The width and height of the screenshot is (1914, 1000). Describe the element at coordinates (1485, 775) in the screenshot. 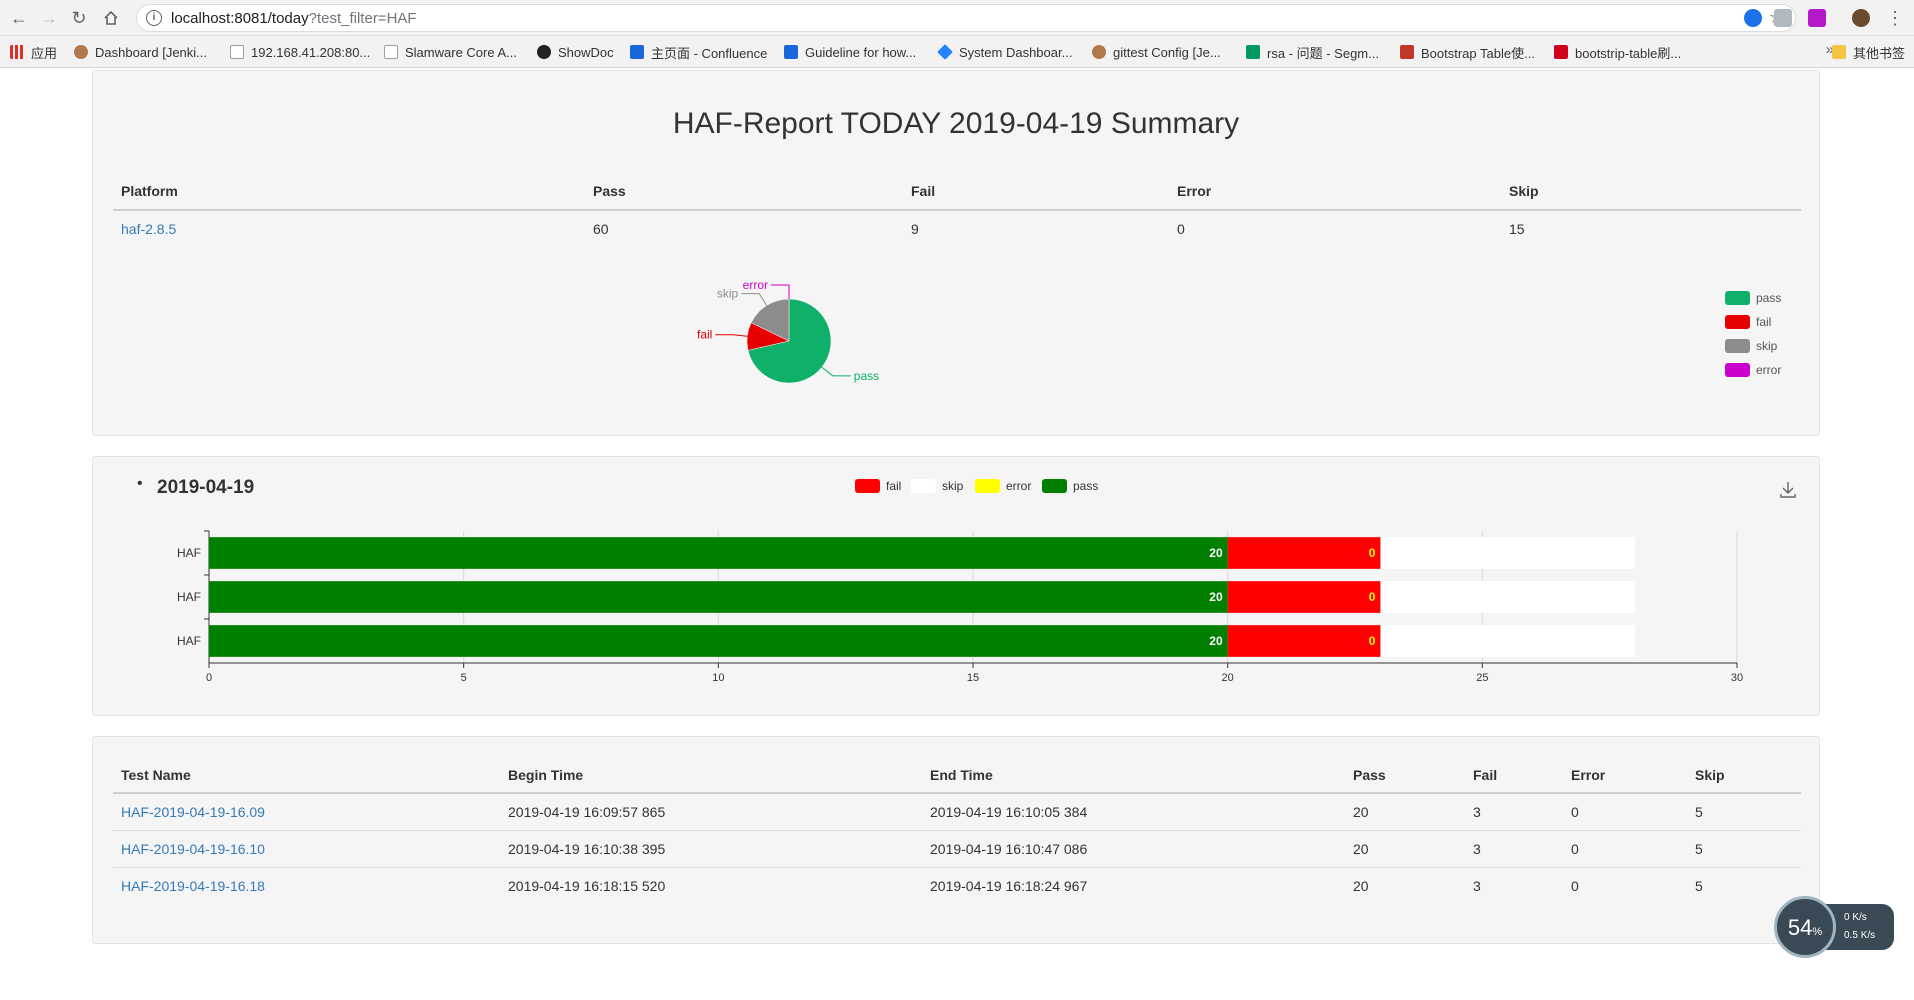

I see `column-header: Fail` at that location.